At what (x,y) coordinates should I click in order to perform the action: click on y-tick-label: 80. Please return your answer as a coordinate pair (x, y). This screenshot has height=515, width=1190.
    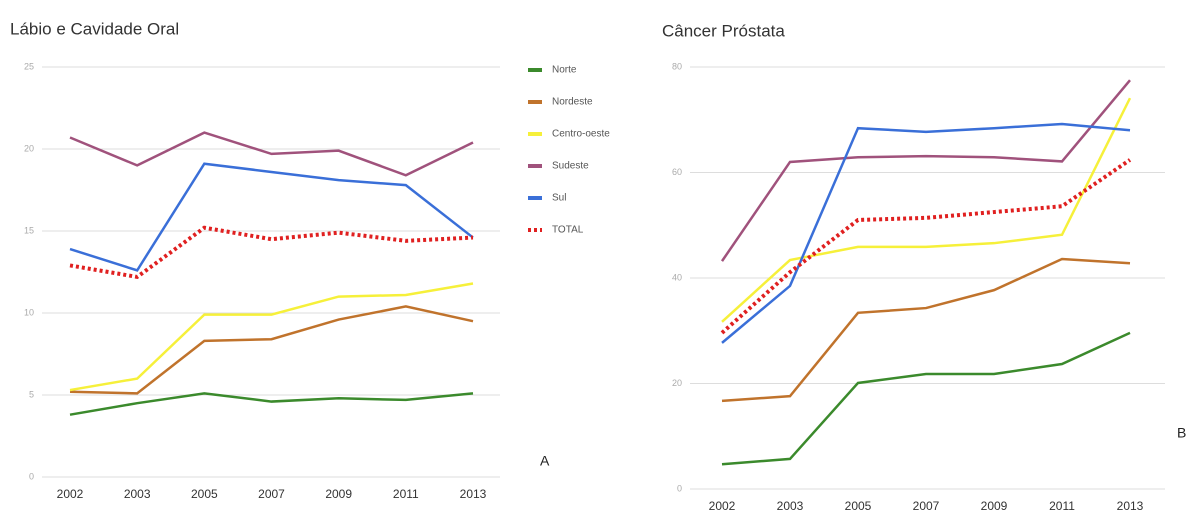
    Looking at the image, I should click on (677, 66).